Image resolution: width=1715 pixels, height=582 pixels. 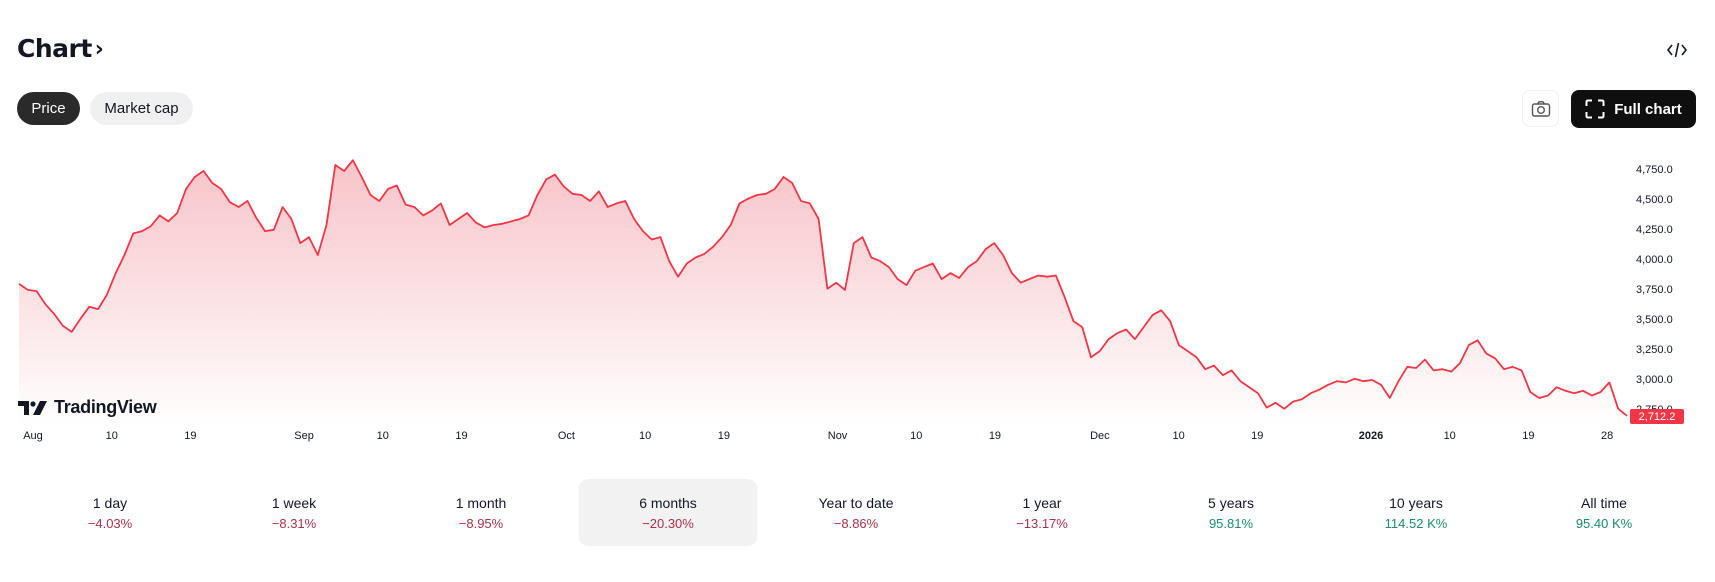 What do you see at coordinates (1231, 523) in the screenshot?
I see `period-change-value: 95.81%` at bounding box center [1231, 523].